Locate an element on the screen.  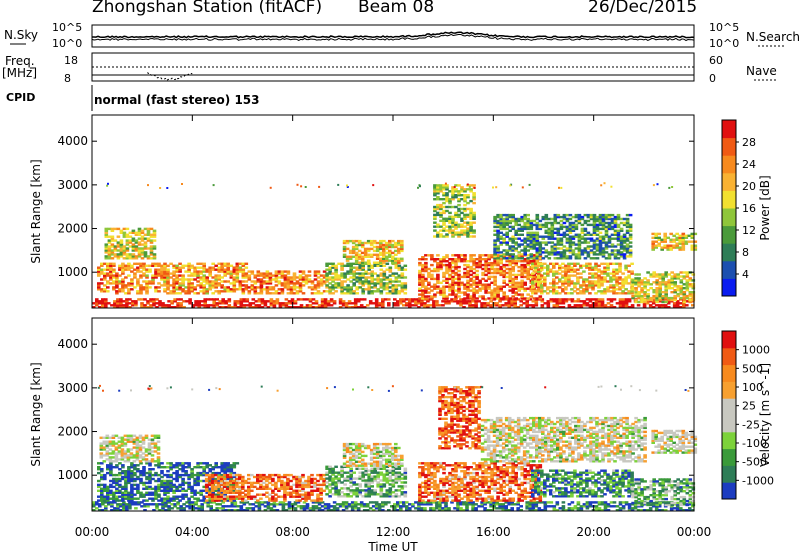
echo-region is located at coordinates (582, 278).